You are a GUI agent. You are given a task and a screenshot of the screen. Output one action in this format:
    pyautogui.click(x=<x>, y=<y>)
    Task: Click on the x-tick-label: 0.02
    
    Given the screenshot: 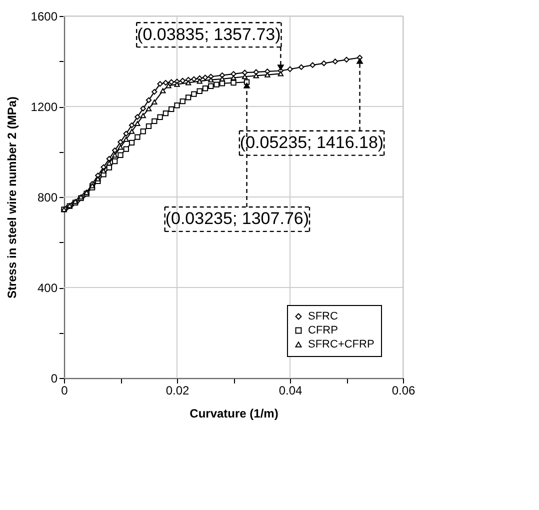 What is the action you would take?
    pyautogui.click(x=178, y=391)
    